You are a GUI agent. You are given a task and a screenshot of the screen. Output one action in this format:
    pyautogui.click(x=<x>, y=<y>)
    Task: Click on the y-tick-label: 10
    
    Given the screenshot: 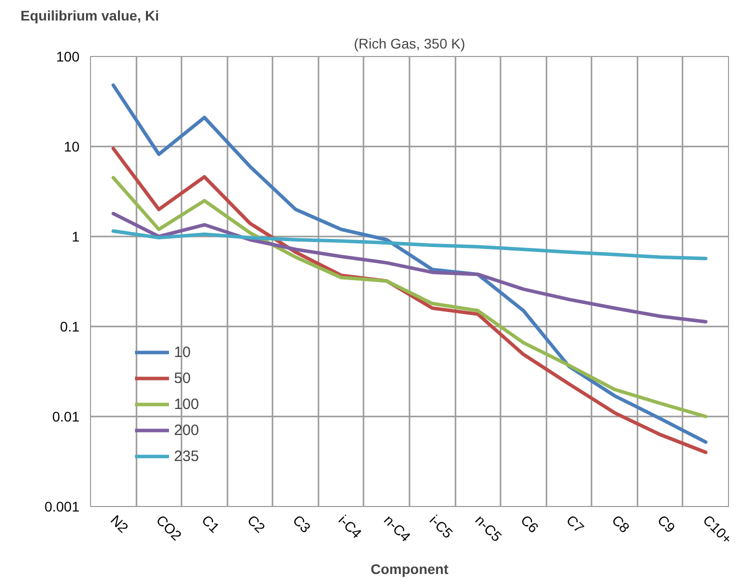 What is the action you would take?
    pyautogui.click(x=72, y=146)
    